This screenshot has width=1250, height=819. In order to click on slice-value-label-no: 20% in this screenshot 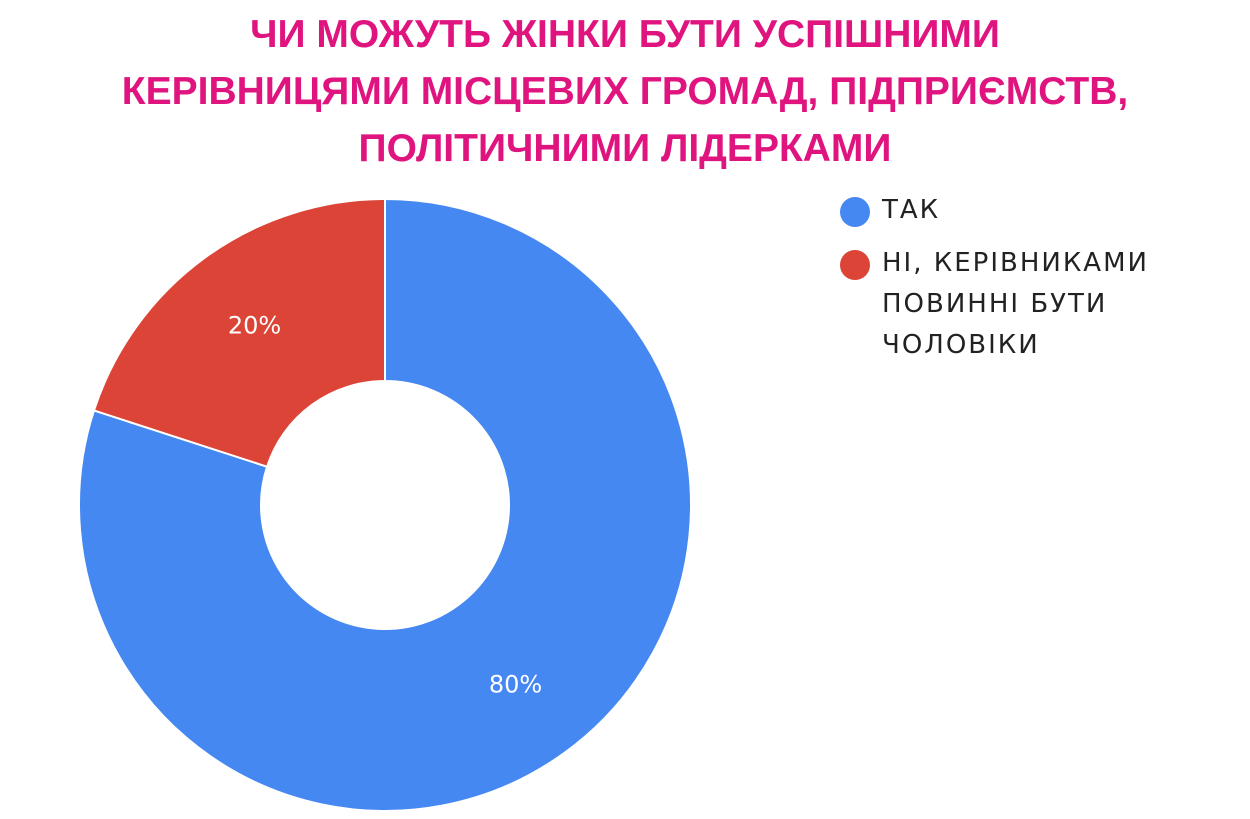, I will do `click(254, 325)`.